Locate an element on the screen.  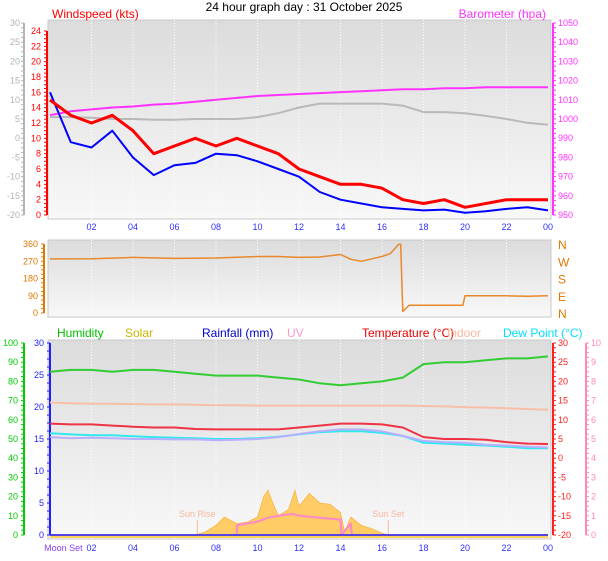
outer-left-axis-tick-label: -20 is located at coordinates (13, 215).